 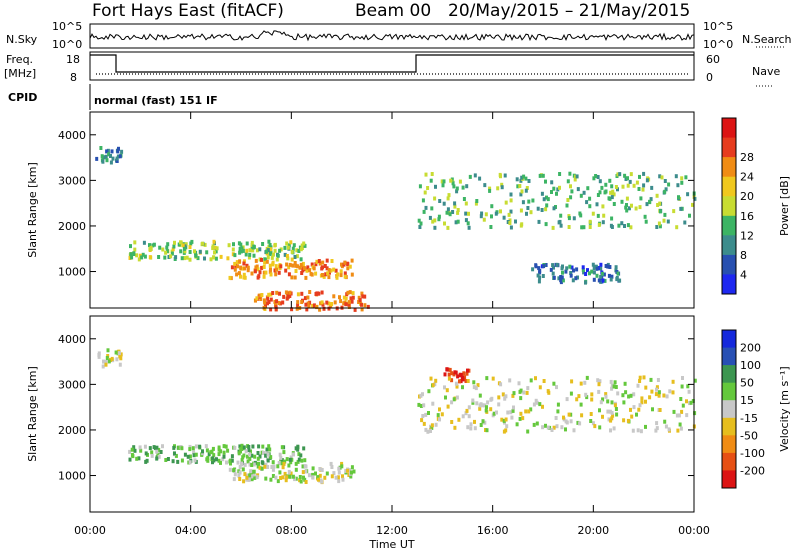 I want to click on freq-trace, so click(x=392, y=63).